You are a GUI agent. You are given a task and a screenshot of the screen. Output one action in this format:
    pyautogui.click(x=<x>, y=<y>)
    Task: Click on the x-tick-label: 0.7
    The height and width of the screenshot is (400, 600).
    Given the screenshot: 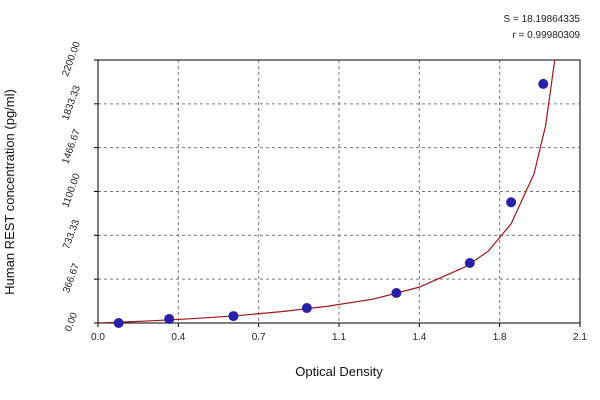 What is the action you would take?
    pyautogui.click(x=259, y=337)
    